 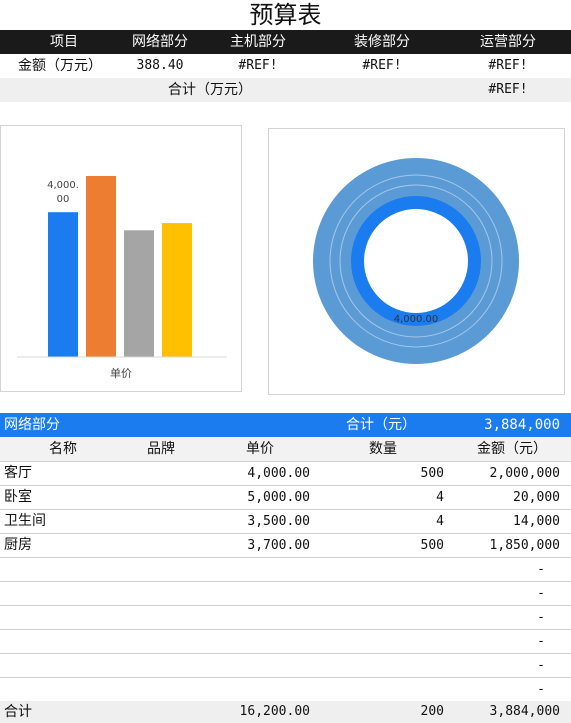 I want to click on col-qty: 数量, so click(x=383, y=449).